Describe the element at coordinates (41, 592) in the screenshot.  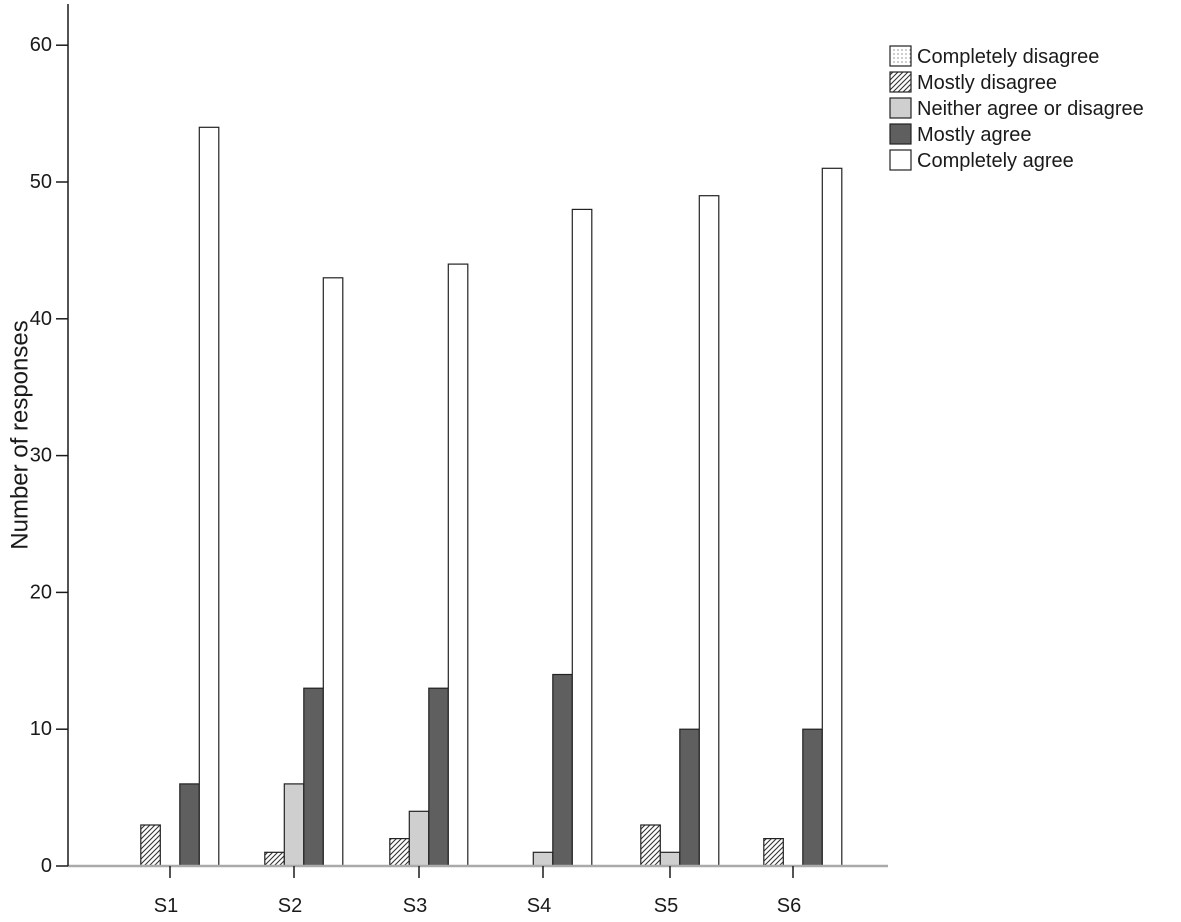
I see `y-tick-label: 20` at that location.